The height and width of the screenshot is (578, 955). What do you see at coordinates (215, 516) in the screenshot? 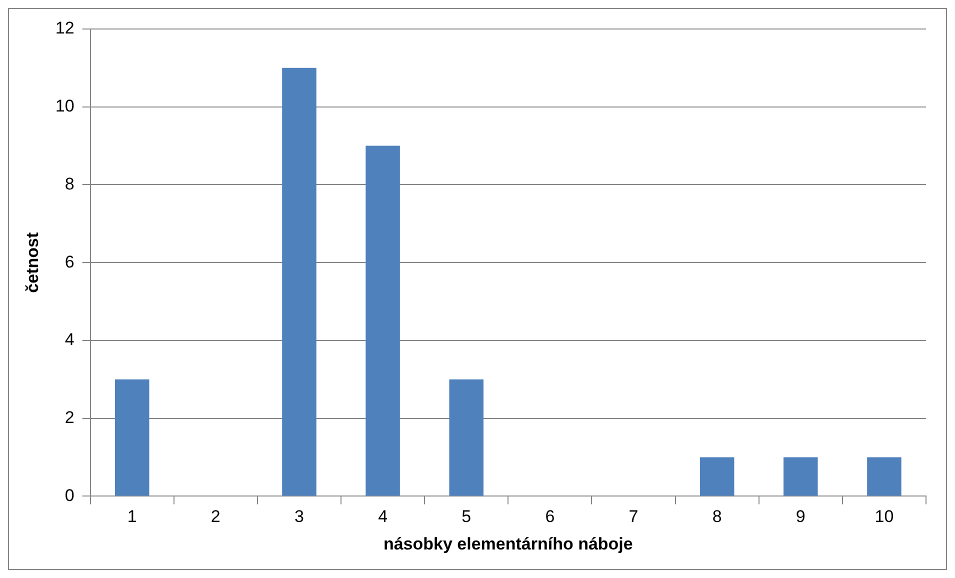
I see `x-tick-label: 2` at bounding box center [215, 516].